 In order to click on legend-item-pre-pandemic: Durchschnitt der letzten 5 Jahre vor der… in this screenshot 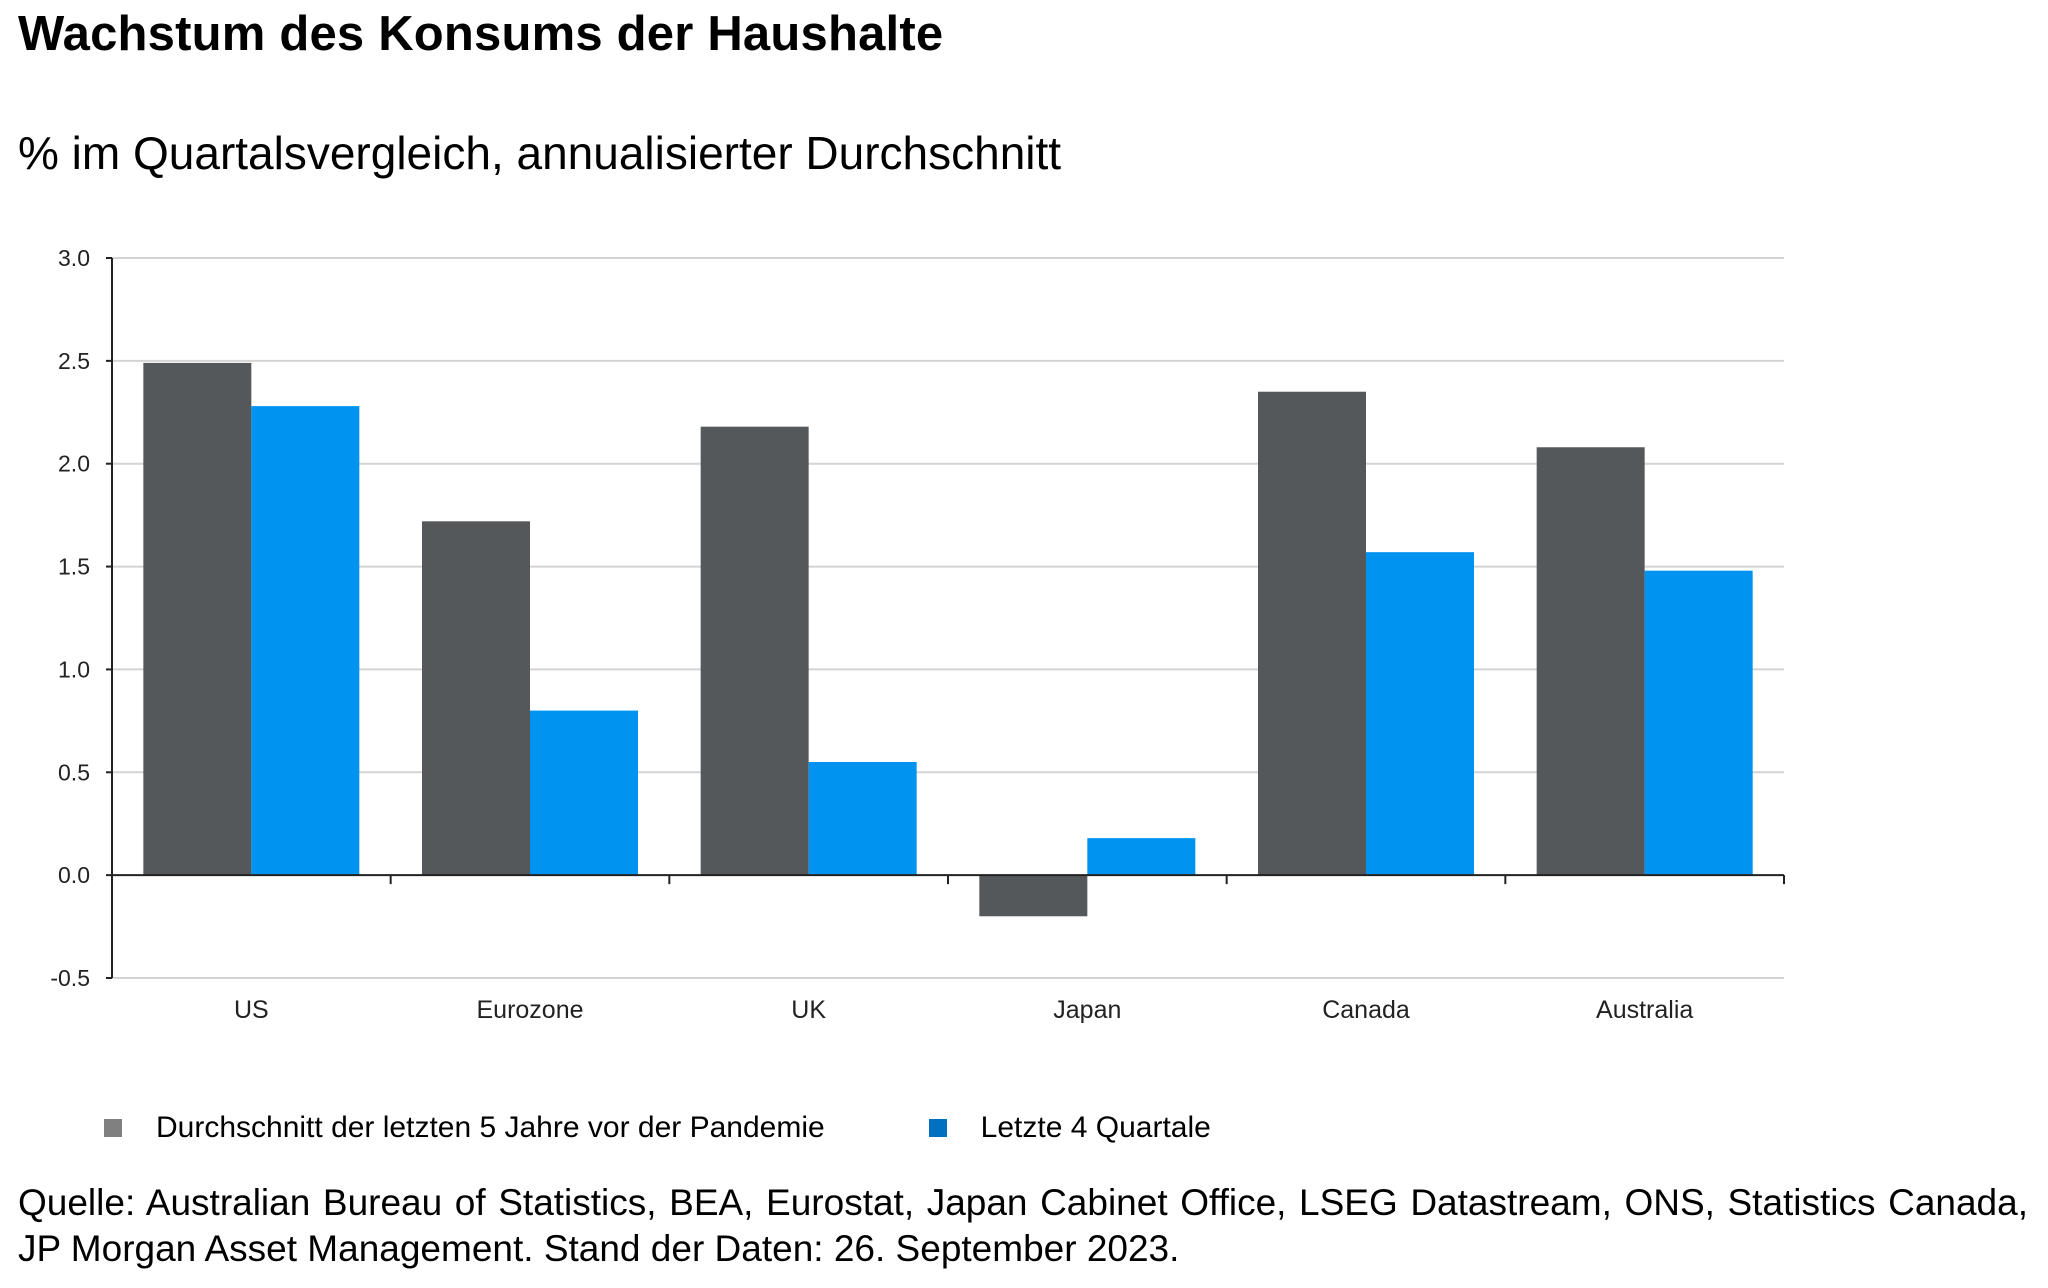, I will do `click(464, 1128)`.